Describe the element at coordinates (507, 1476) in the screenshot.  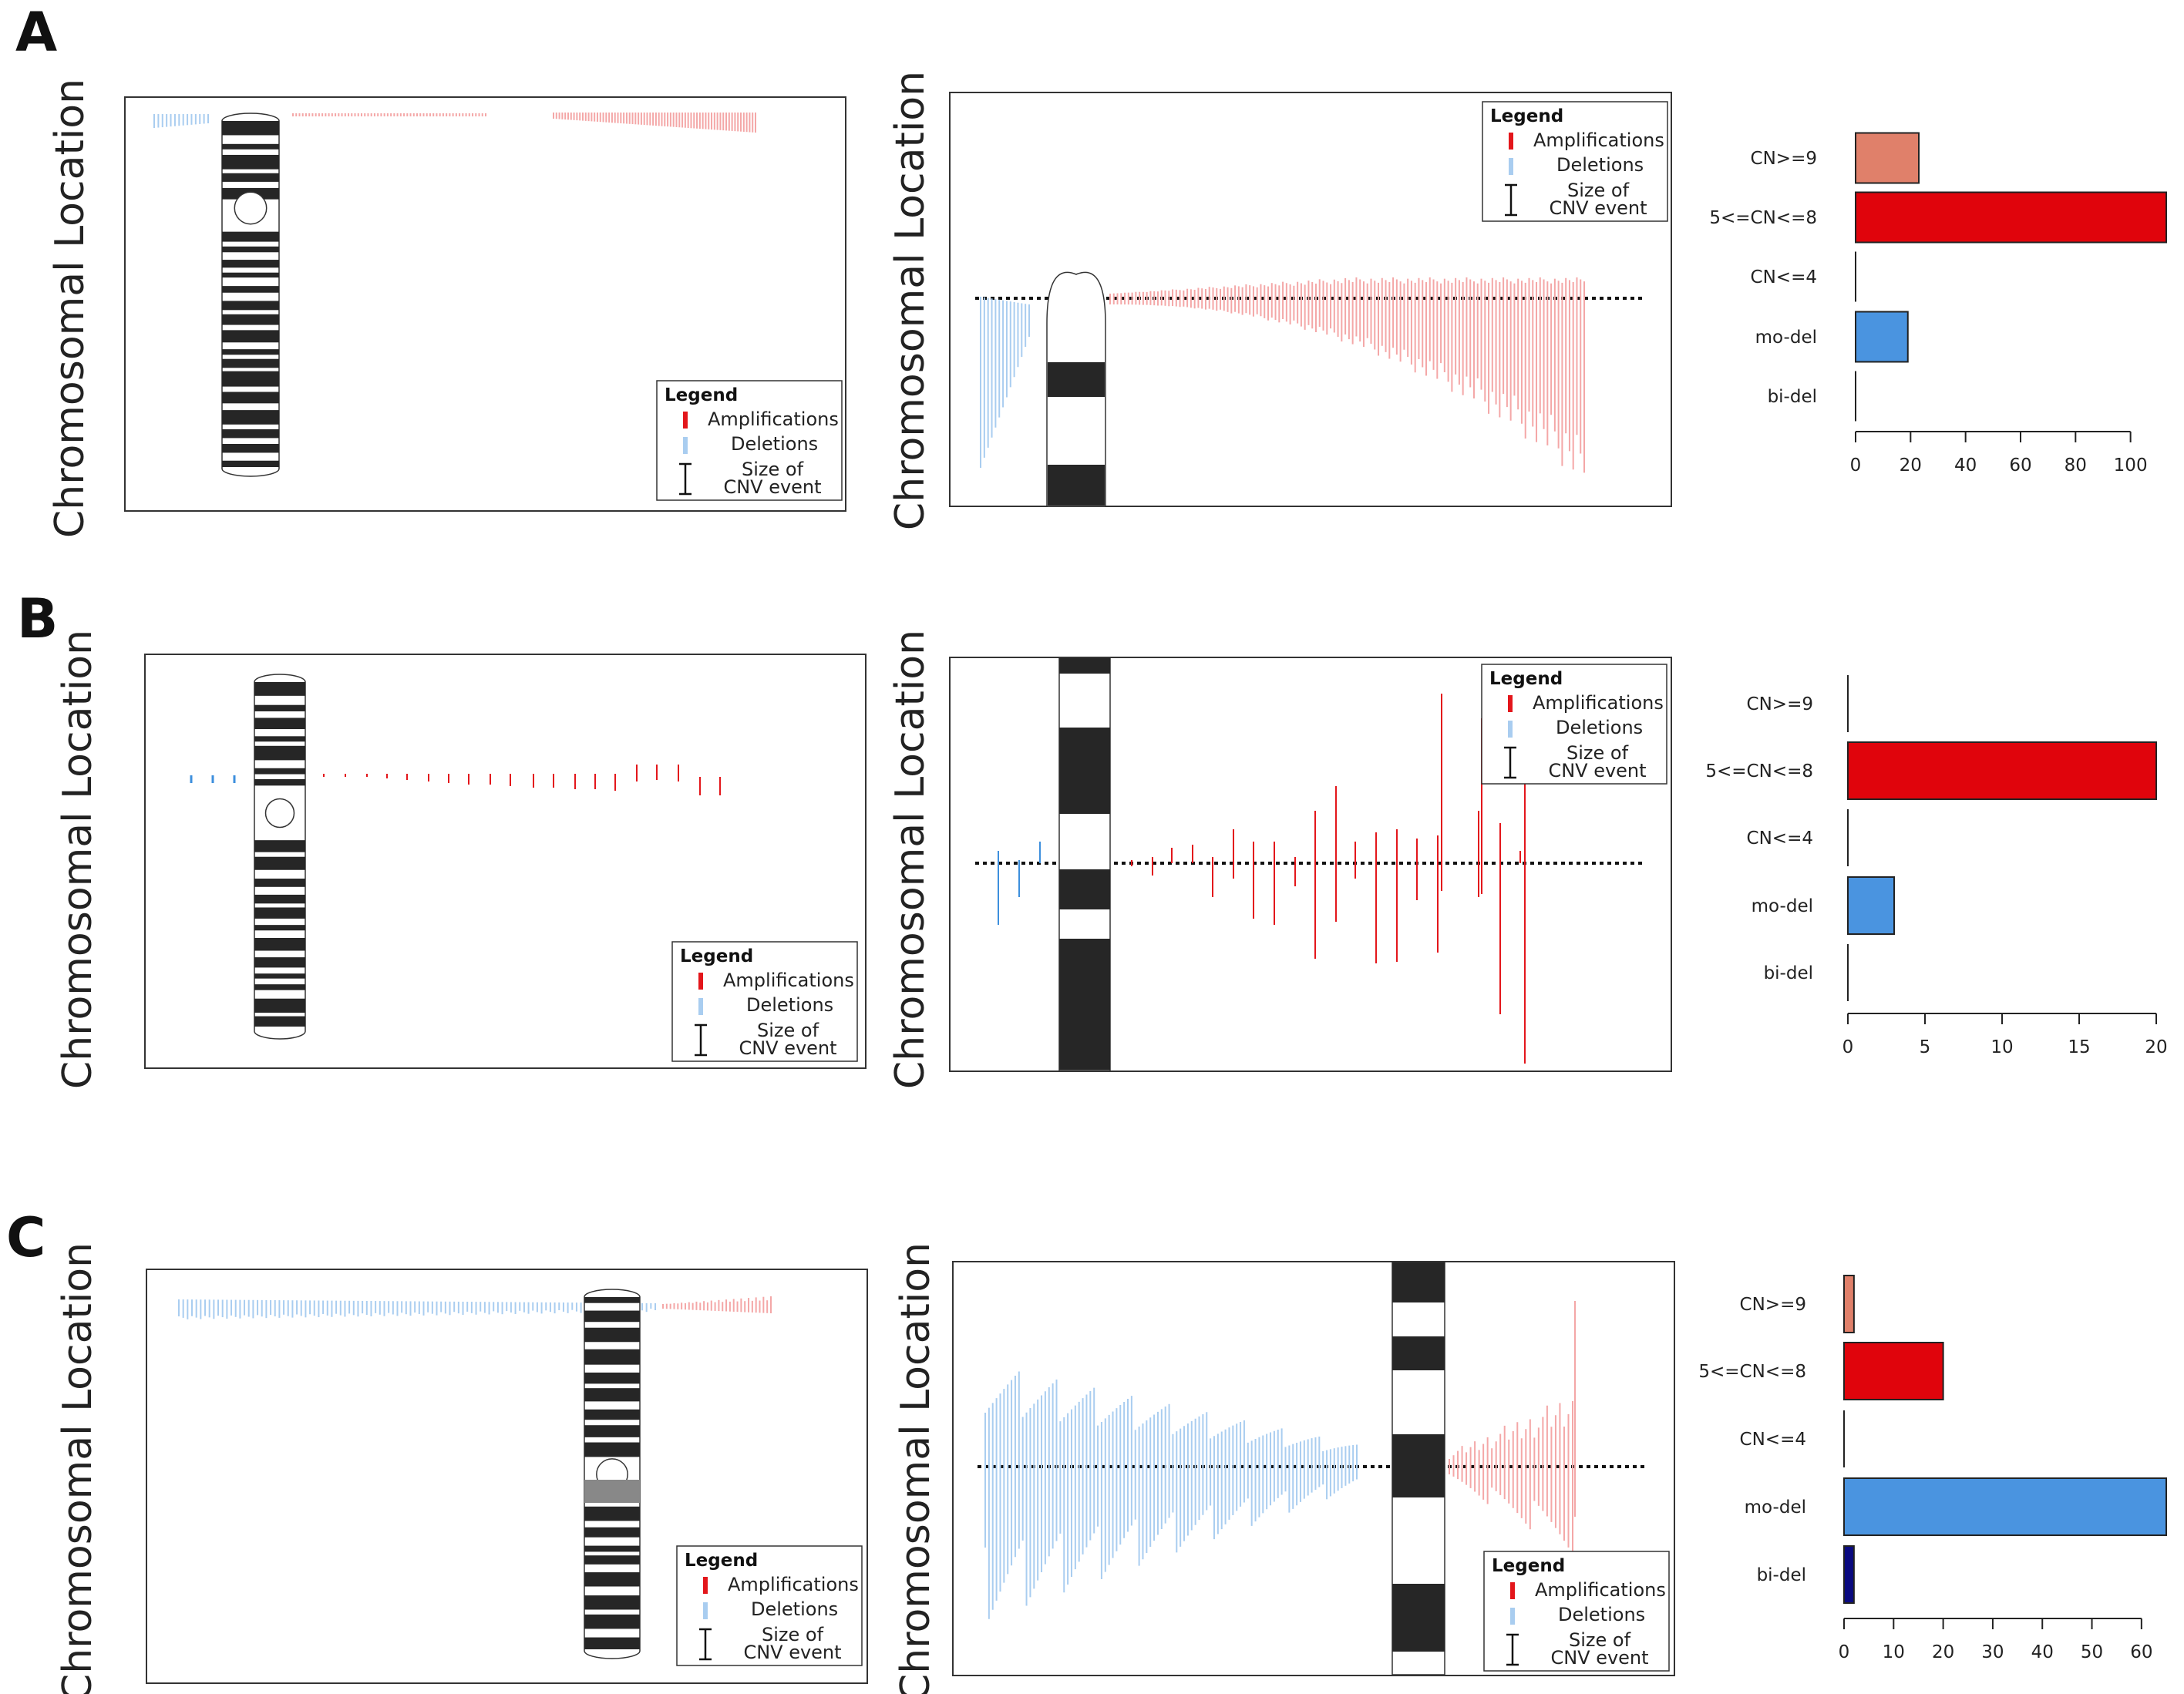
I see `plot-frame-c-left` at that location.